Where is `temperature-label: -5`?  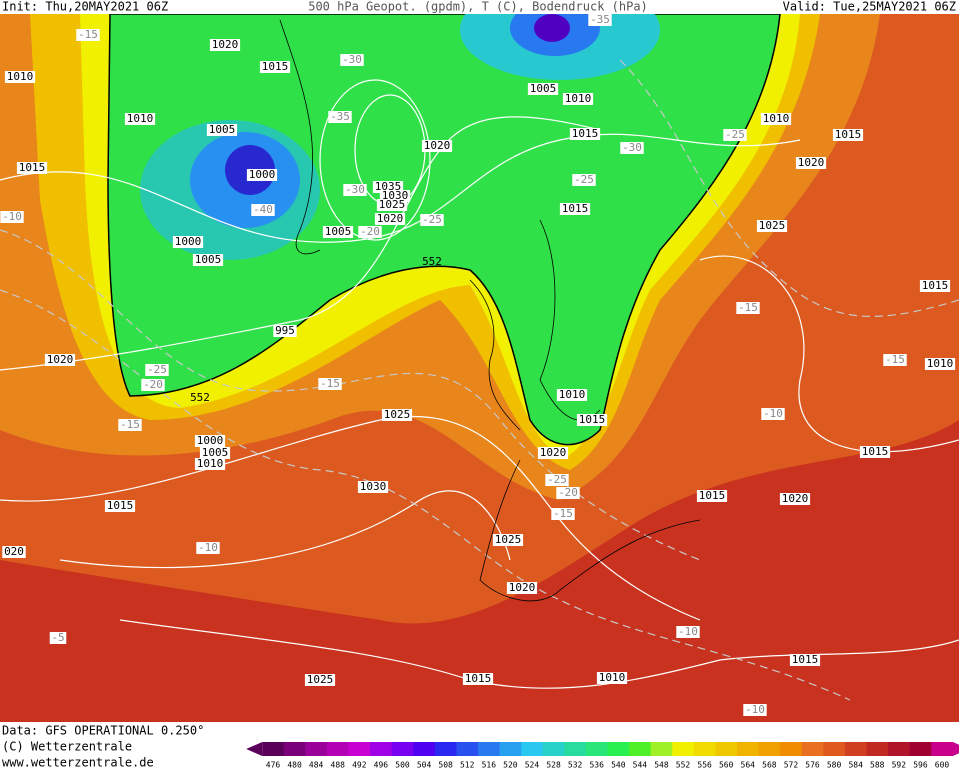 temperature-label: -5 is located at coordinates (58, 637).